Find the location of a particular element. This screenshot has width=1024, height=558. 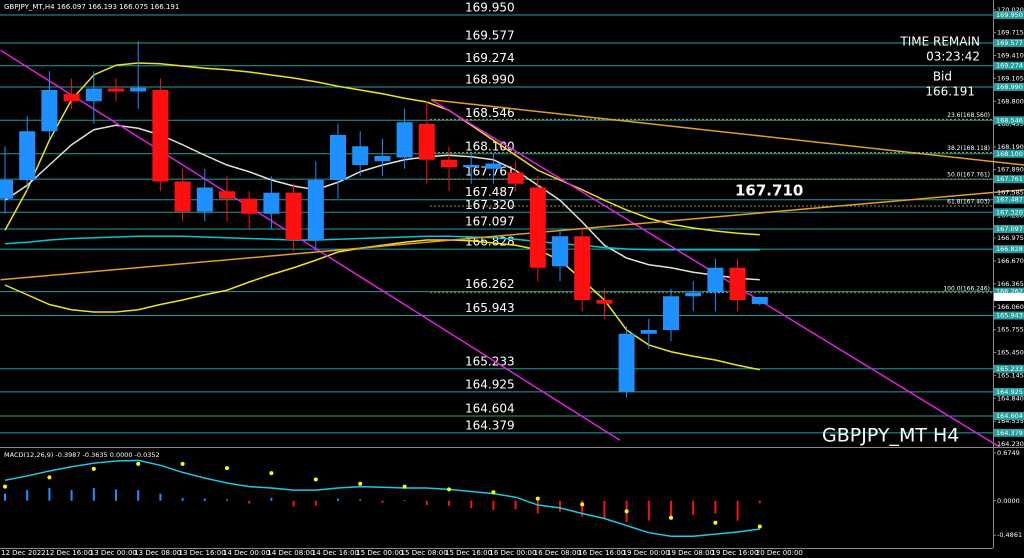

x-tick-label: 19 Dec 08:00 is located at coordinates (690, 553).